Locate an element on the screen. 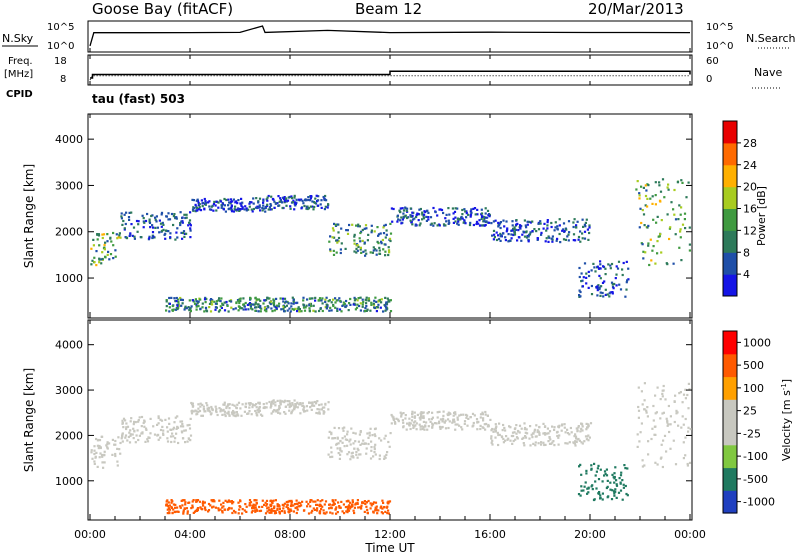  freq-line is located at coordinates (390, 74).